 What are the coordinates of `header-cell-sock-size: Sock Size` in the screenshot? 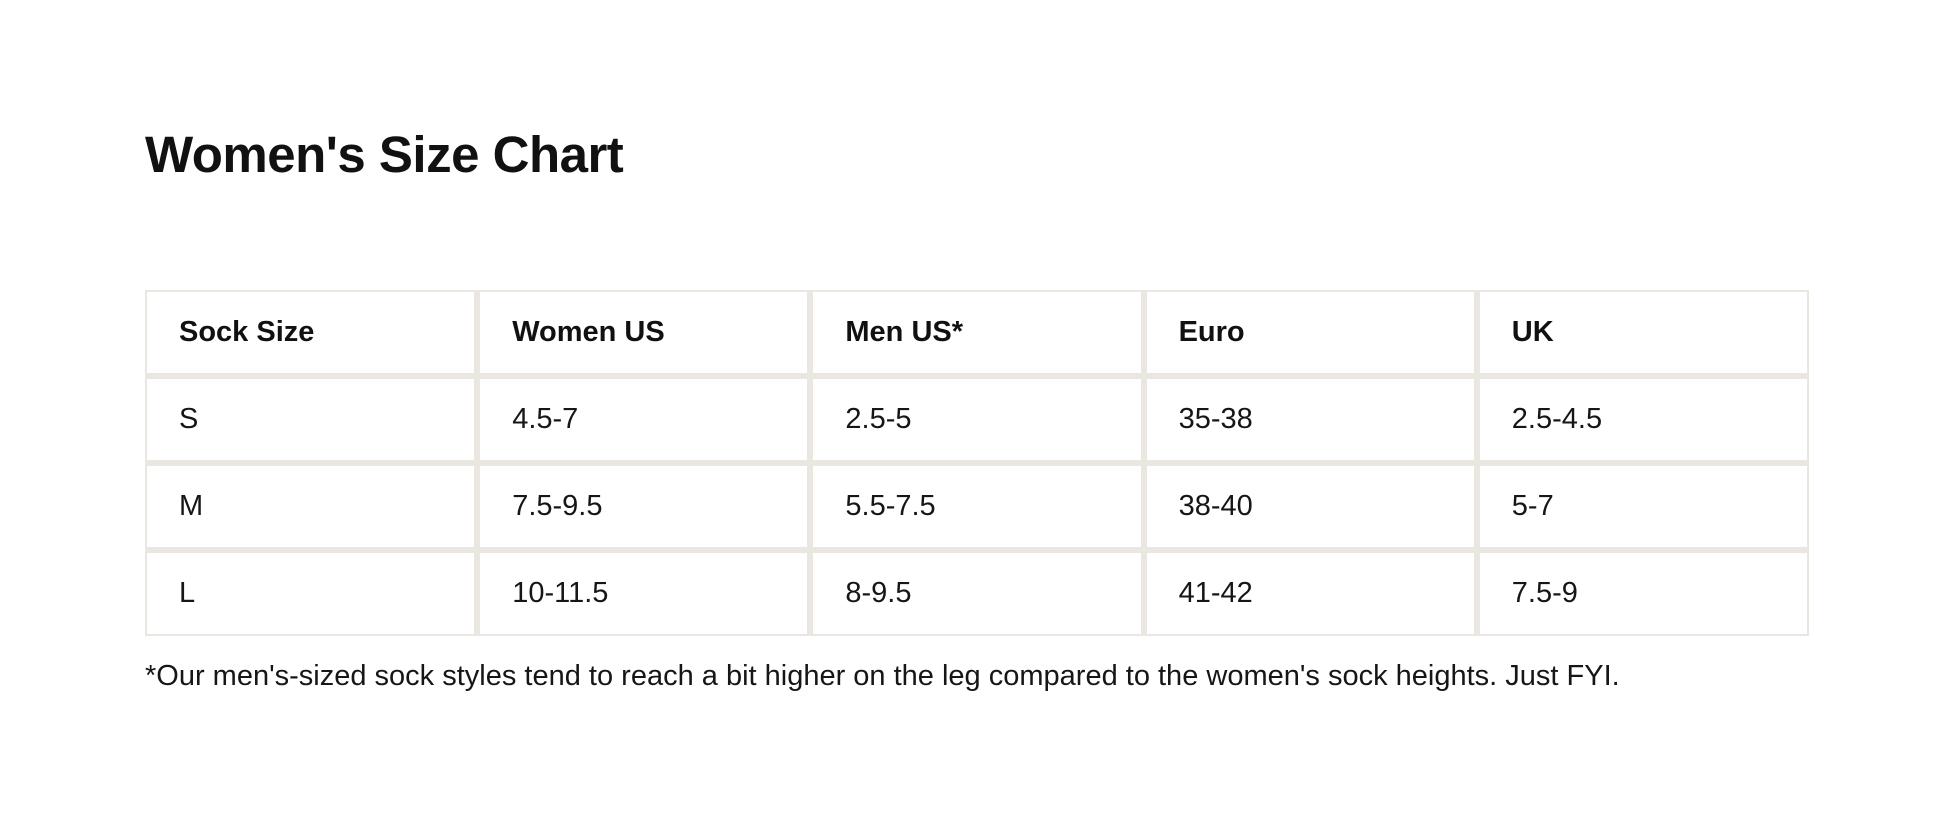 It's located at (311, 332).